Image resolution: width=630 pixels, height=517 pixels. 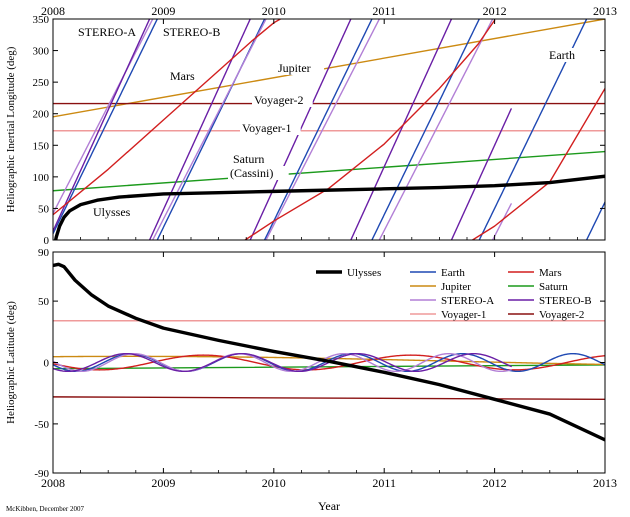 I want to click on legend-label-saturn: Saturn, so click(x=553, y=287).